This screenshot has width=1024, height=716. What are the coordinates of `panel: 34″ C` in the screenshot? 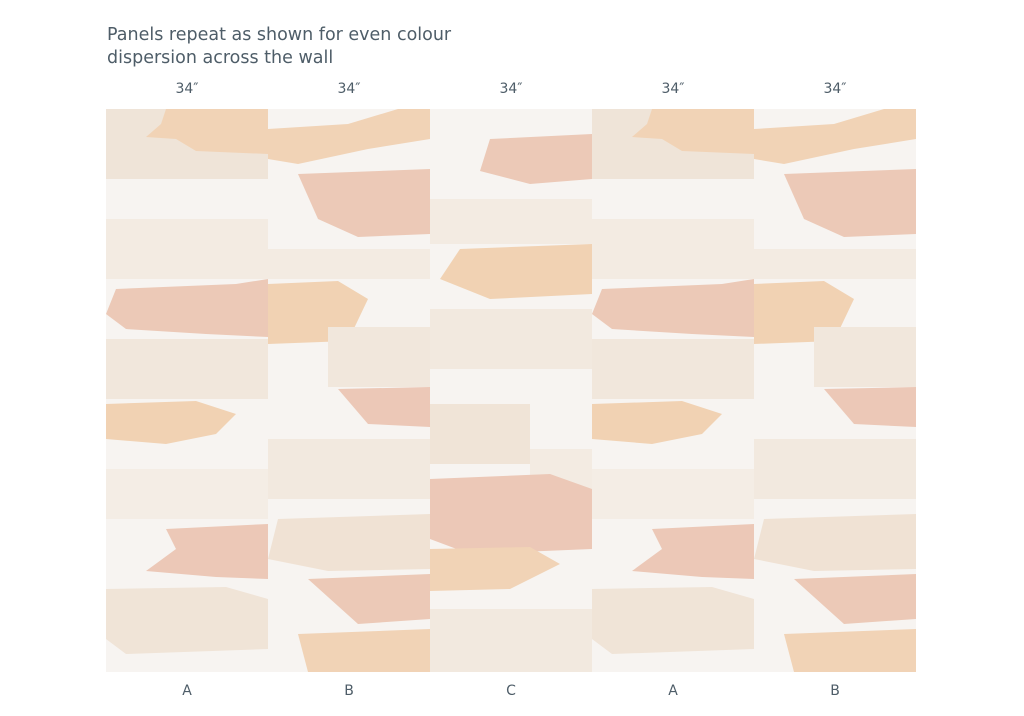 It's located at (511, 390).